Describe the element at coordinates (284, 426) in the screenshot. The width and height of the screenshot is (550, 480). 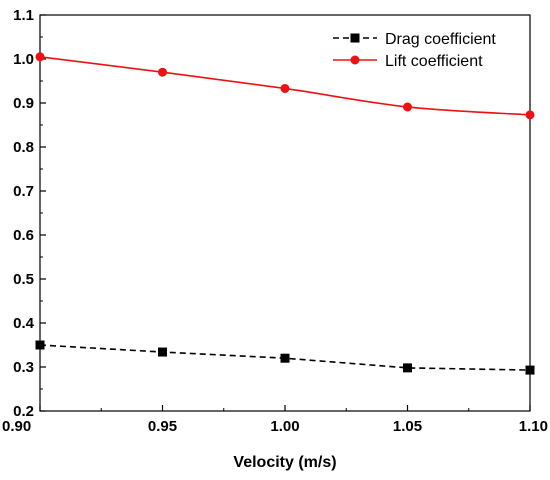
I see `x-tick-label: 1.00` at that location.